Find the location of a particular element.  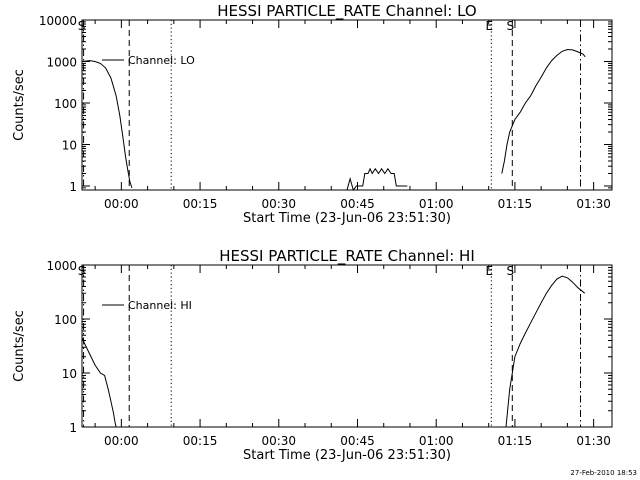

chart-title: HESSI PARTICLE_RATE Channel: HI is located at coordinates (347, 256).